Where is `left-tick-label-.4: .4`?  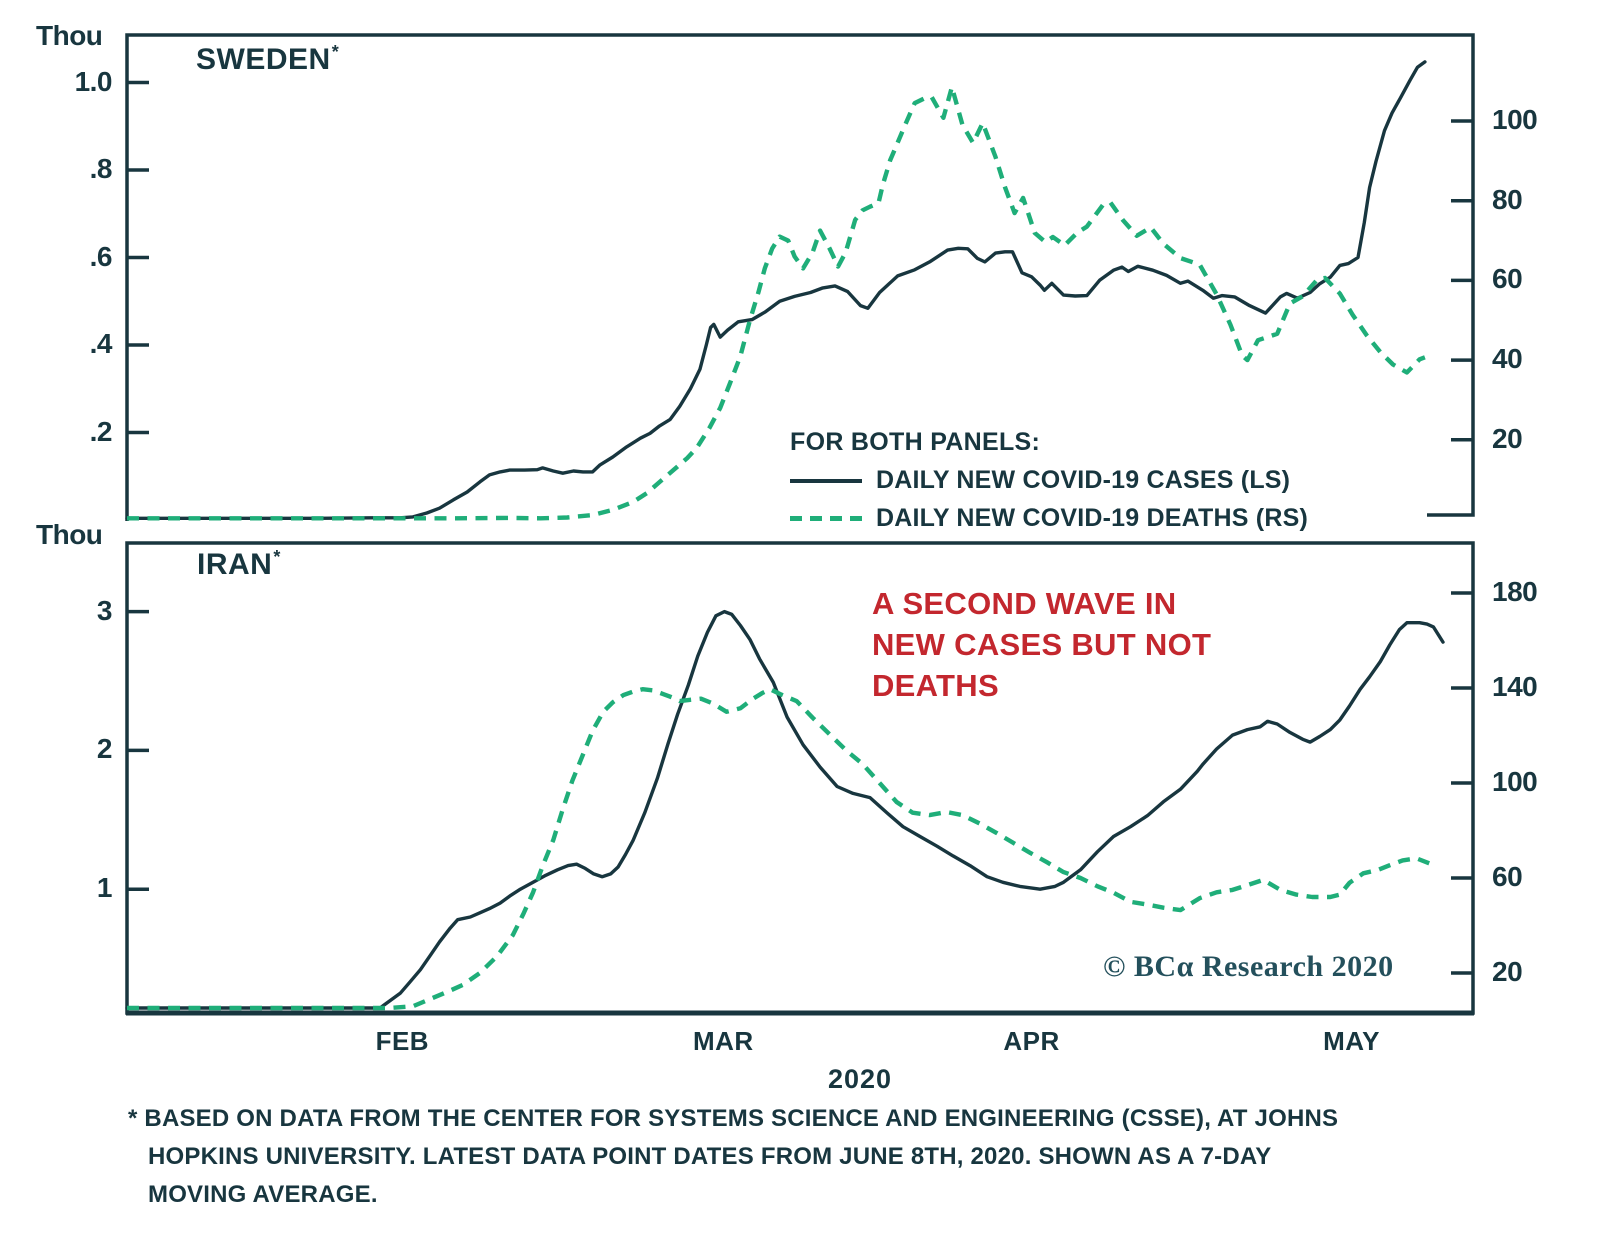 left-tick-label-.4: .4 is located at coordinates (101, 343).